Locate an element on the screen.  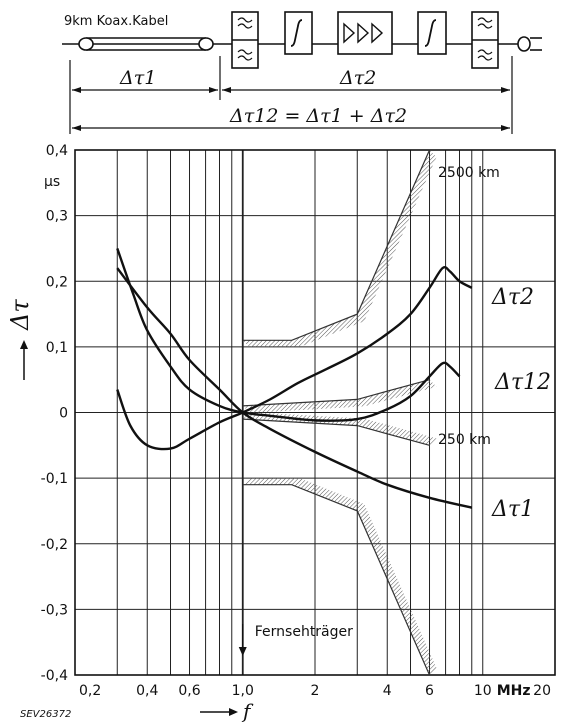
y-axis-label: Δτ is located at coordinates (20, 315).